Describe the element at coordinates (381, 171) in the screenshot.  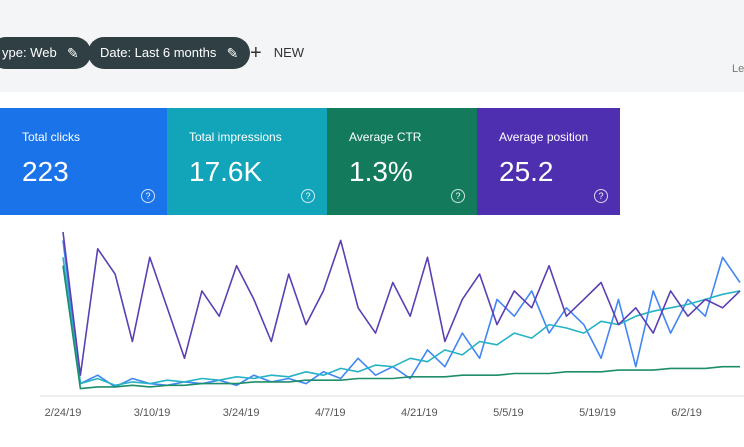
I see `card-value: 1.3%` at that location.